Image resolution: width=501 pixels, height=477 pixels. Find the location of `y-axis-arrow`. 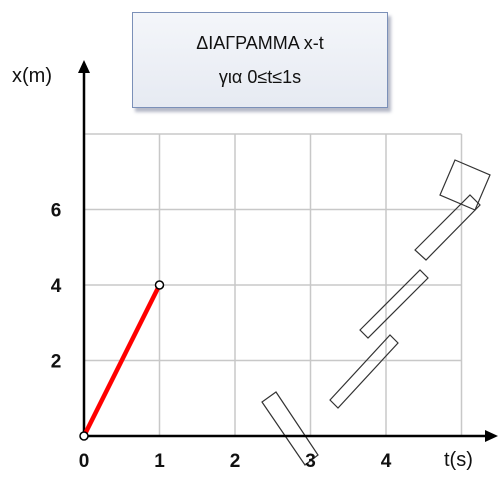

y-axis-arrow is located at coordinates (84, 66).